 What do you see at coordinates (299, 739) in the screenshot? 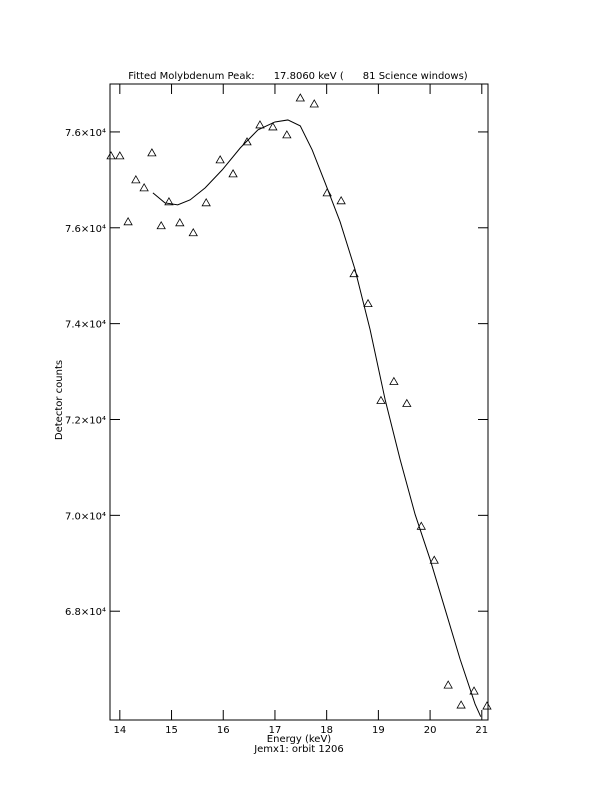
I see `x-axis-label: Energy (keV)` at bounding box center [299, 739].